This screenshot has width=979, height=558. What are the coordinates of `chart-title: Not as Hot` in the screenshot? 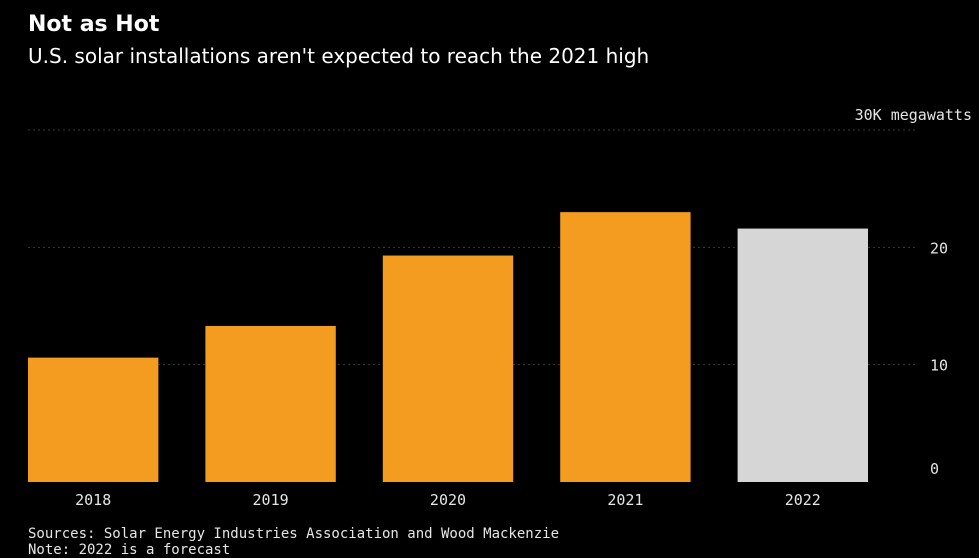 It's located at (94, 24).